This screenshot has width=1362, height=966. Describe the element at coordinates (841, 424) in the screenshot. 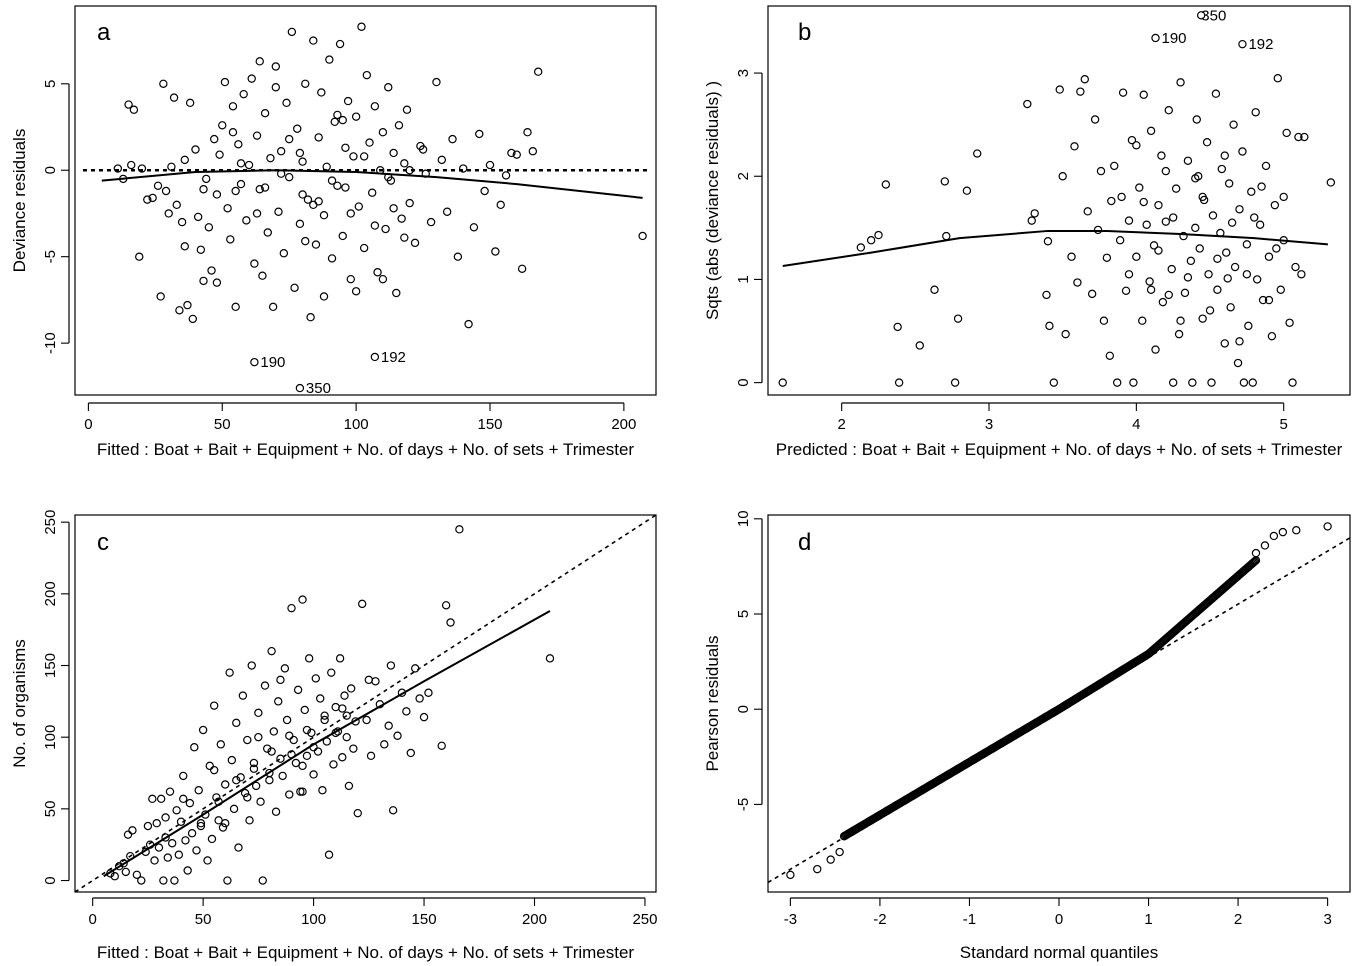

I see `x-tick-label: 2` at that location.